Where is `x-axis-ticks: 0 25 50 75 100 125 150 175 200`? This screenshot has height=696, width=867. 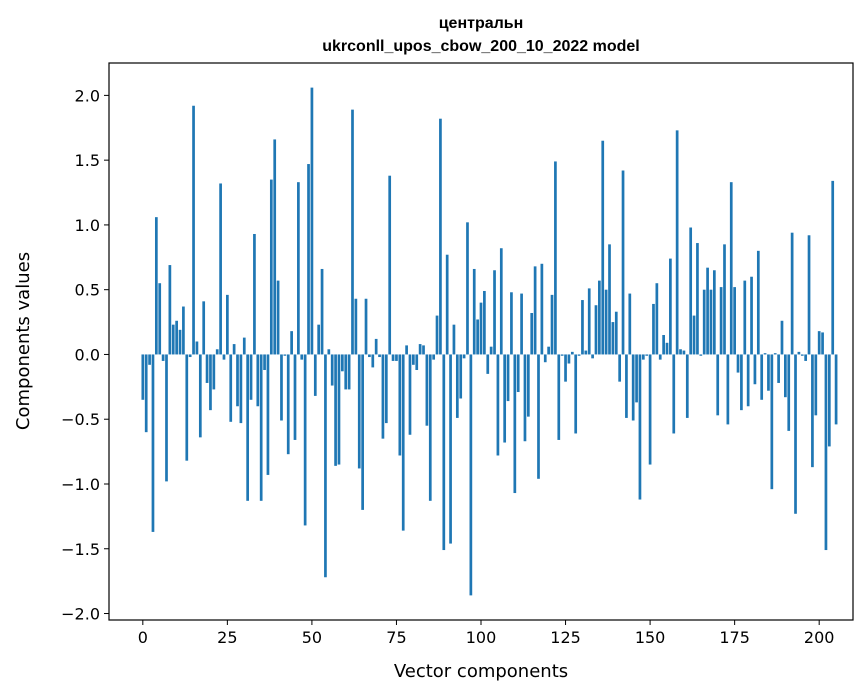 x-axis-ticks: 0 25 50 75 100 125 150 175 200 is located at coordinates (486, 633).